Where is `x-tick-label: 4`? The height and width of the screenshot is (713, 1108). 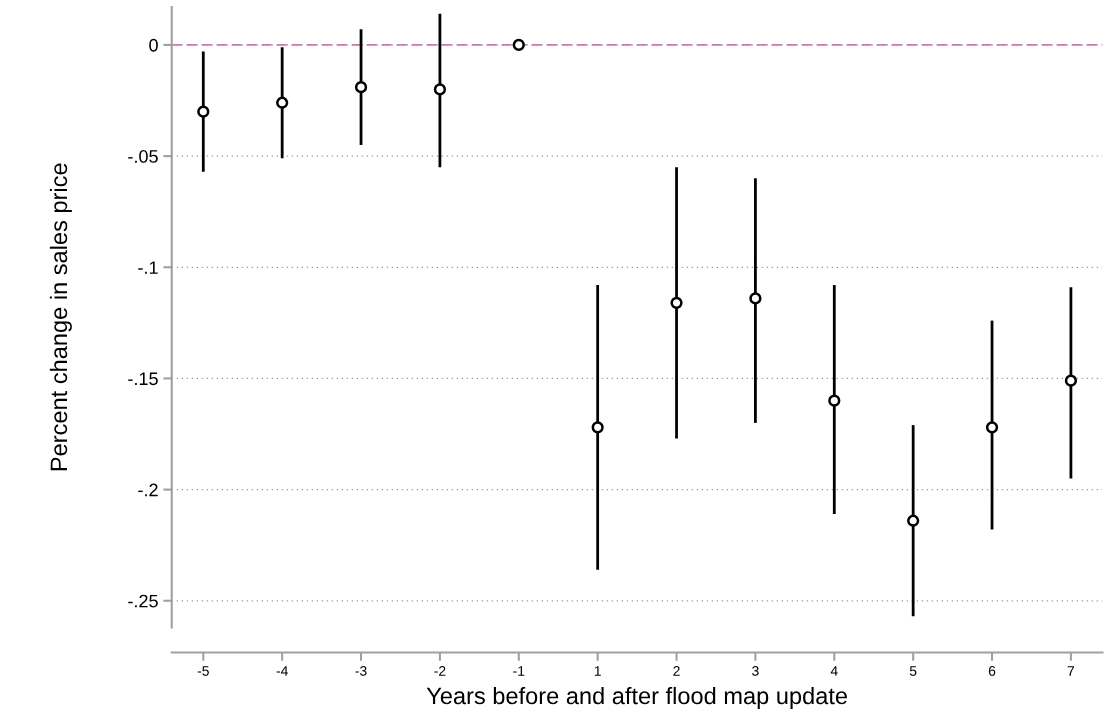
x-tick-label: 4 is located at coordinates (834, 671).